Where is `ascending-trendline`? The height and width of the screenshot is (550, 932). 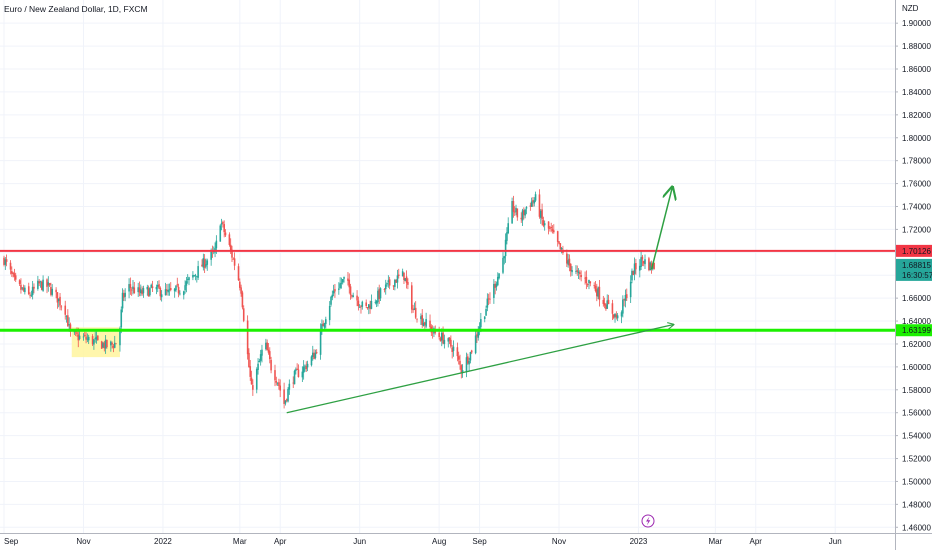
ascending-trendline is located at coordinates (480, 369).